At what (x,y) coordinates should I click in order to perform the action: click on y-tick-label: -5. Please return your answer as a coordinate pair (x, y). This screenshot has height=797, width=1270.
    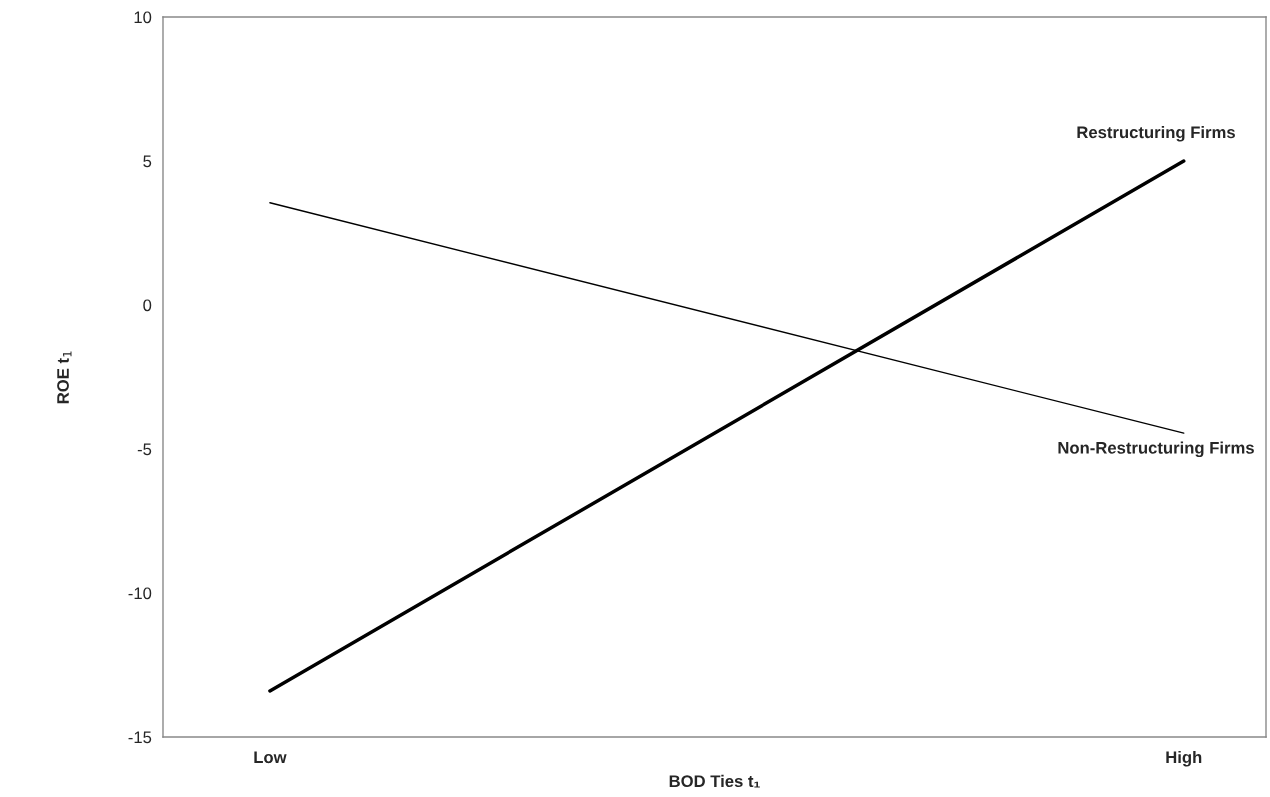
    Looking at the image, I should click on (144, 449).